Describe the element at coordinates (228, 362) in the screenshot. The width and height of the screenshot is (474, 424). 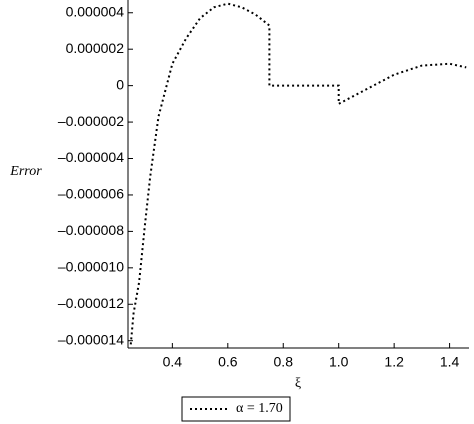
I see `x-tick-label: 0.6` at that location.